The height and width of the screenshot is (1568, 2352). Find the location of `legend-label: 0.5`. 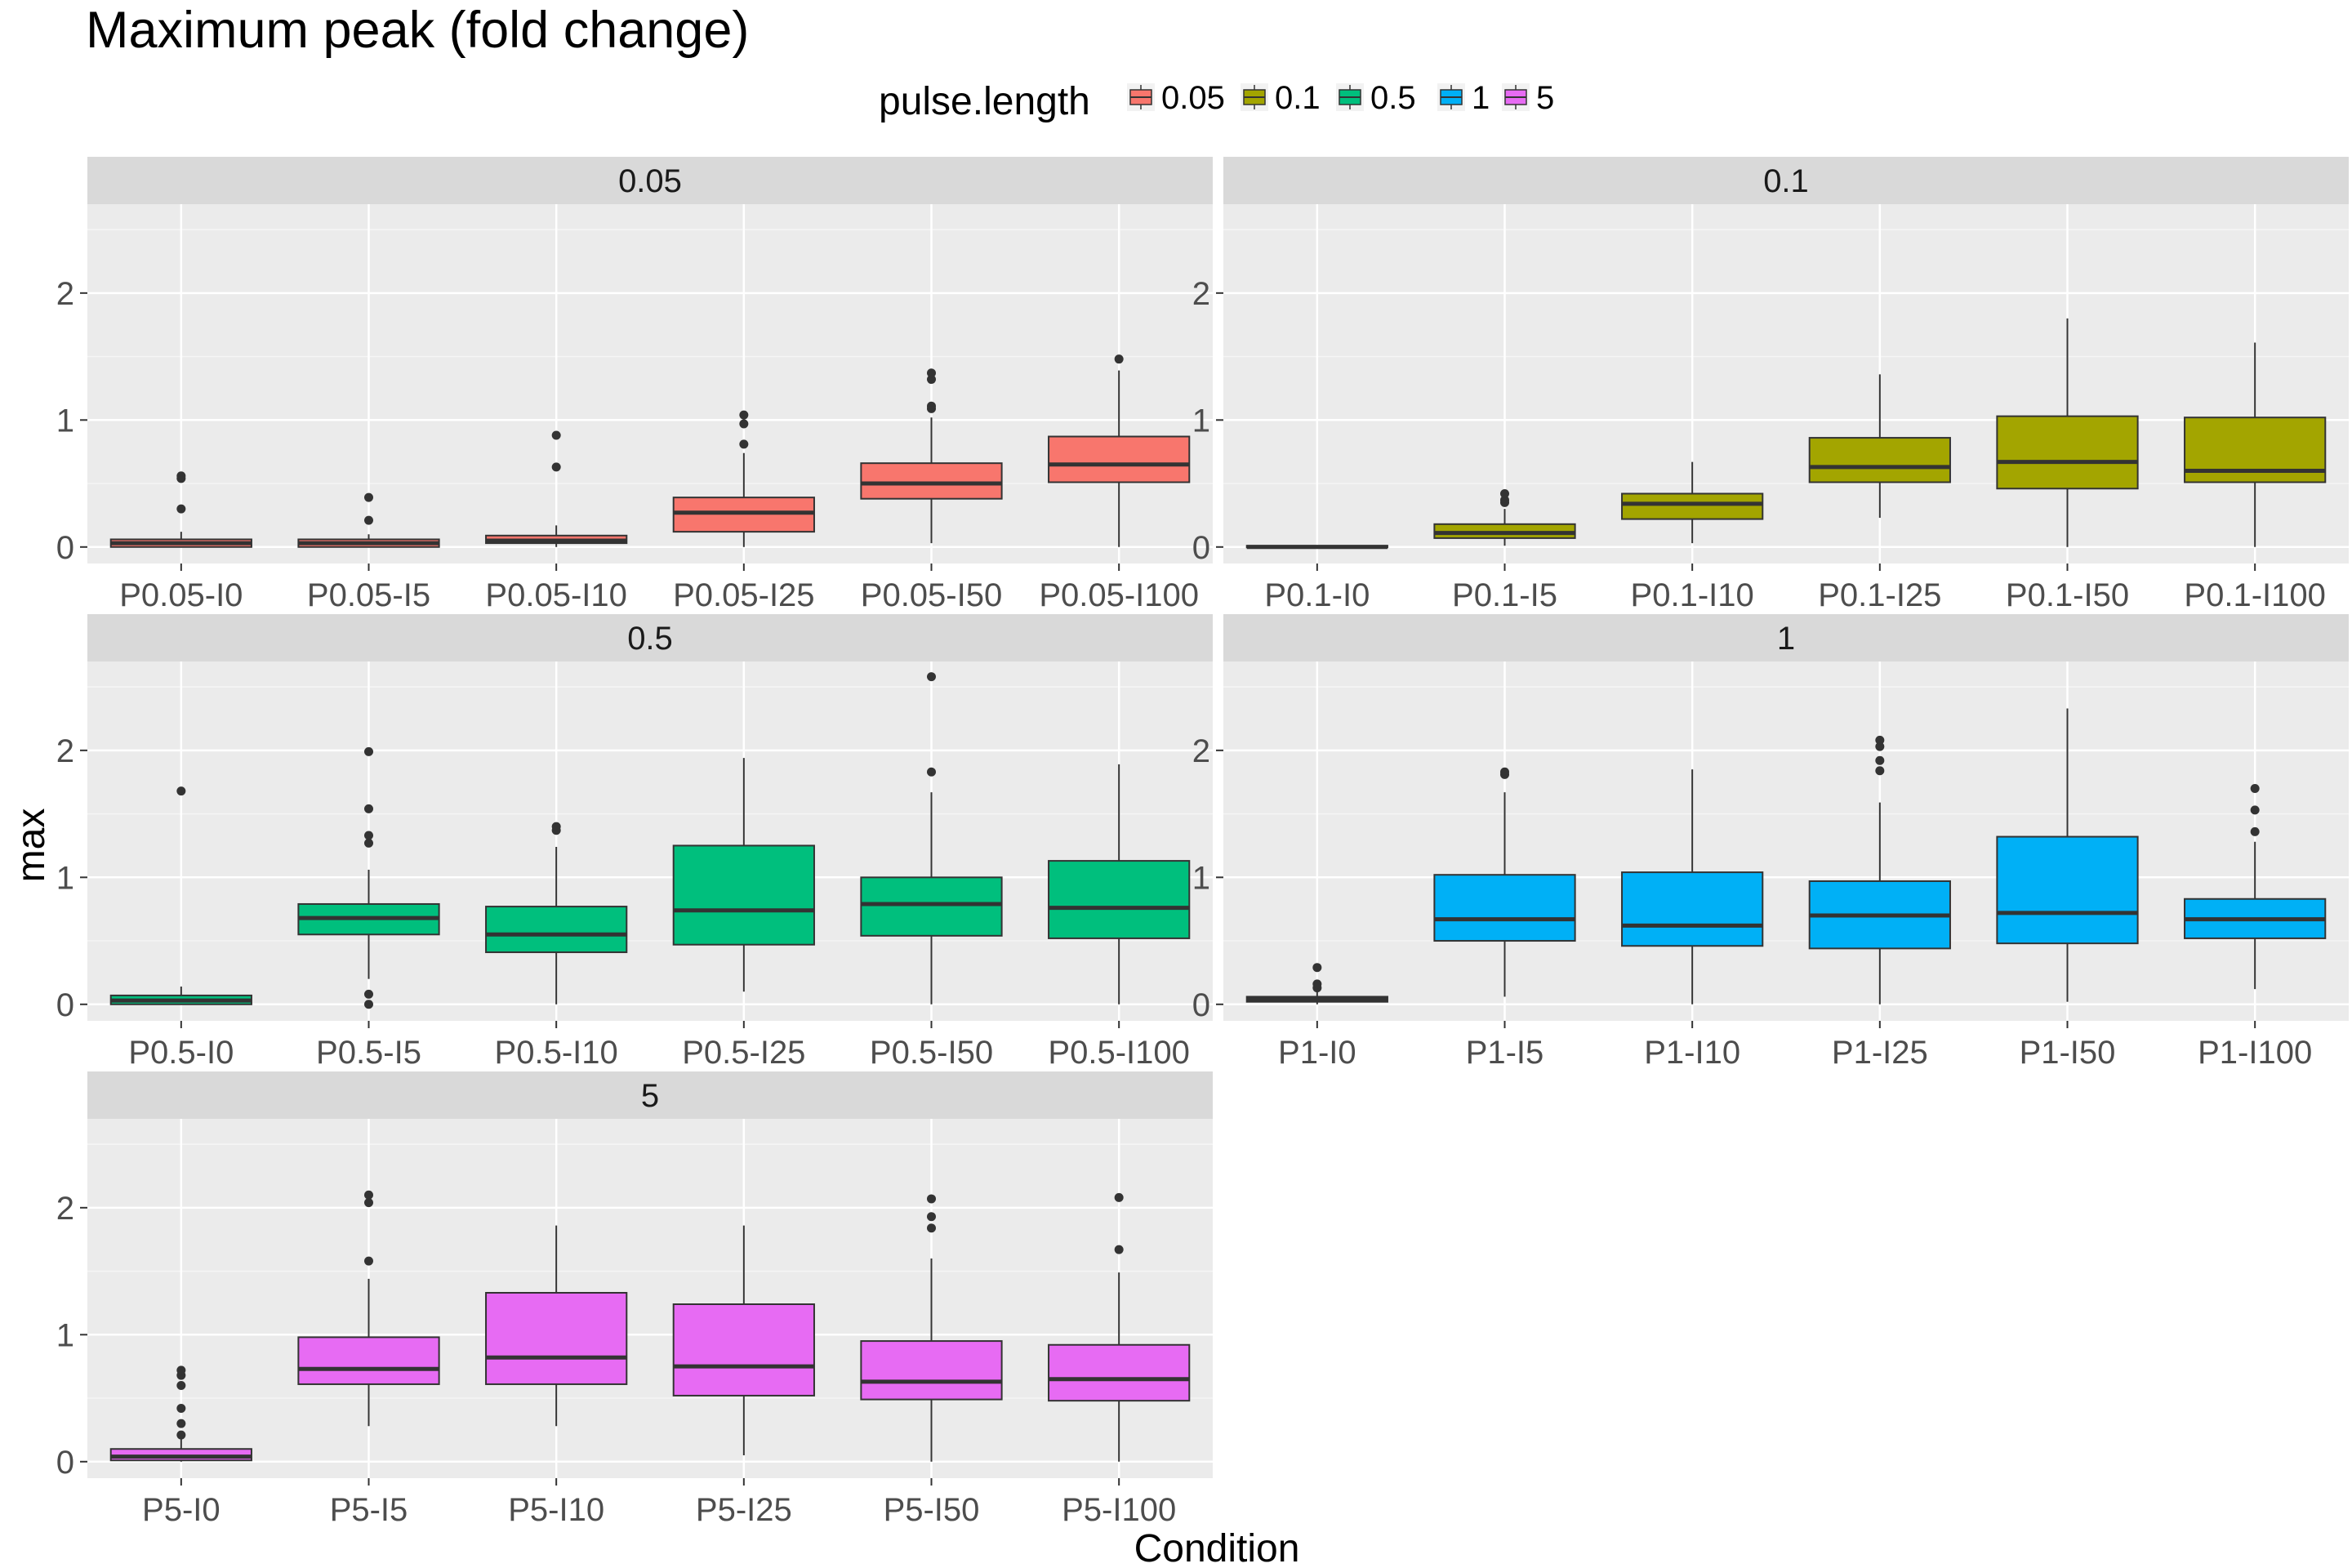

legend-label: 0.5 is located at coordinates (1393, 98).